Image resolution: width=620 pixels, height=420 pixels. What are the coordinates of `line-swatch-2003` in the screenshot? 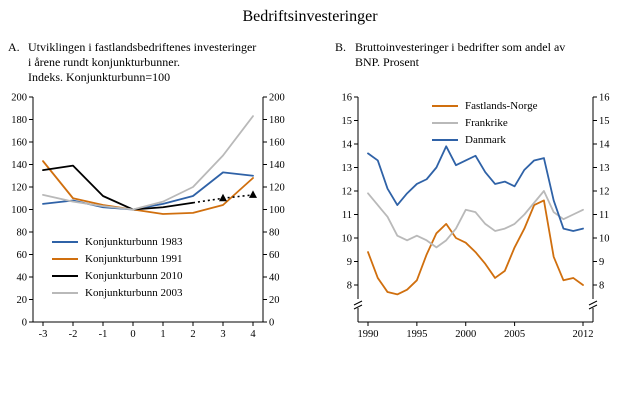 It's located at (65, 292).